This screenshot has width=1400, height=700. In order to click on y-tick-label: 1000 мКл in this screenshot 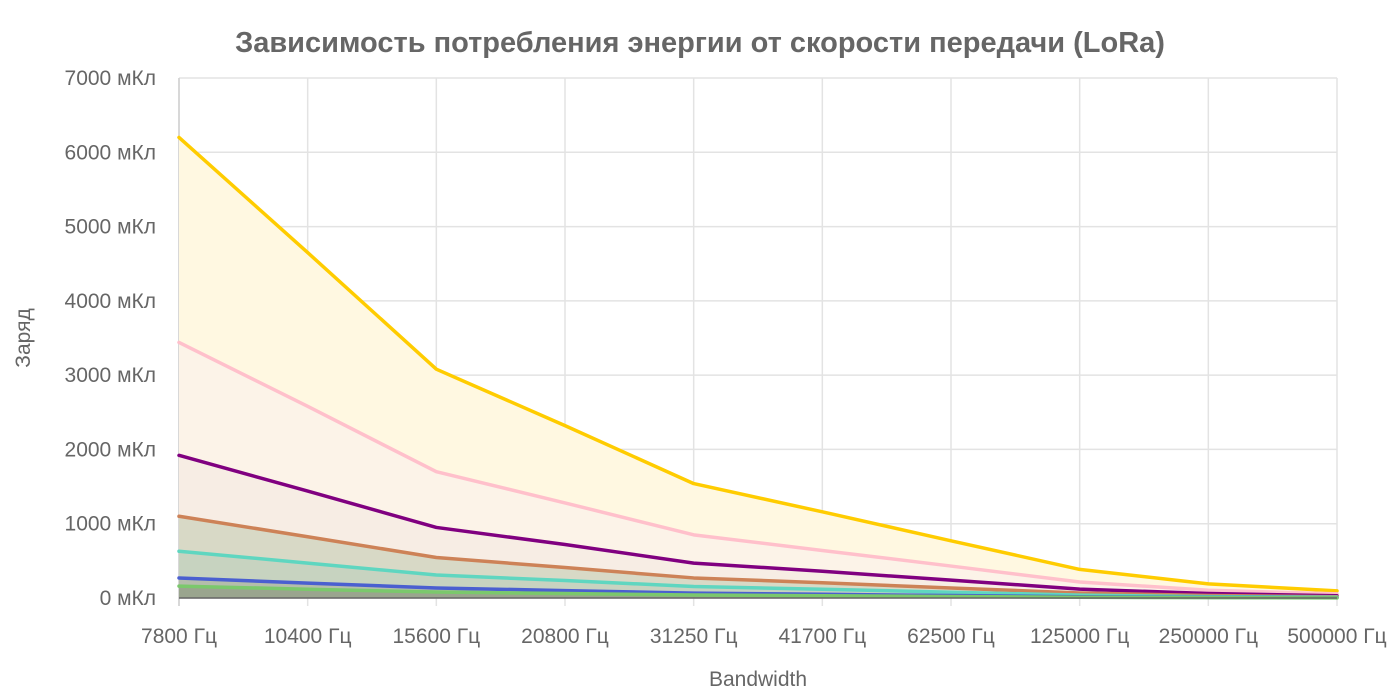, I will do `click(110, 524)`.